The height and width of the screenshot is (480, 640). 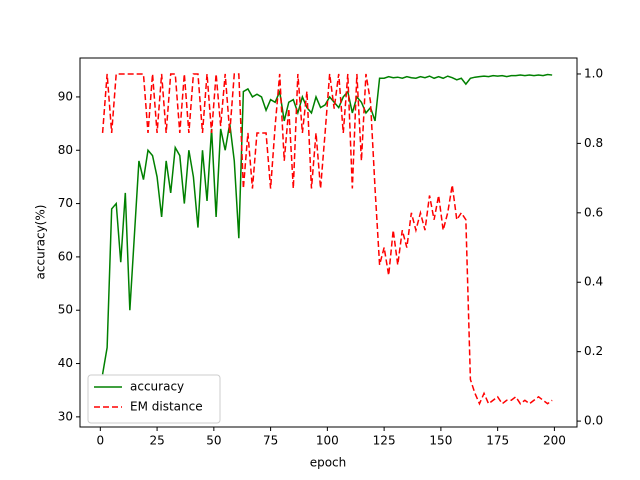 I want to click on x-tick-label: 100, so click(x=327, y=441).